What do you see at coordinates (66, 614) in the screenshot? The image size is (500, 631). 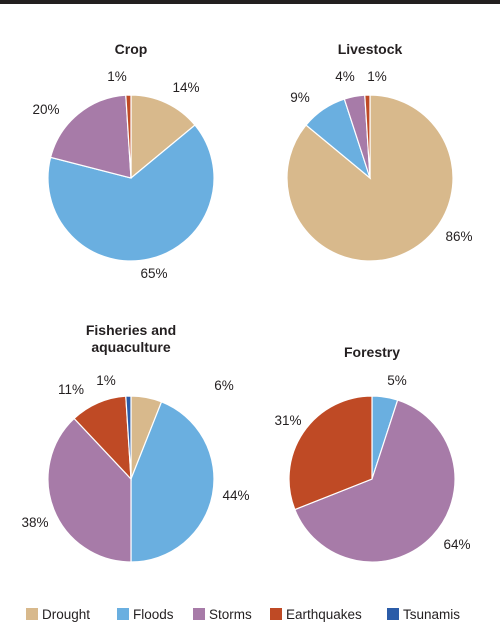 I see `legend-label-drought: Drought` at bounding box center [66, 614].